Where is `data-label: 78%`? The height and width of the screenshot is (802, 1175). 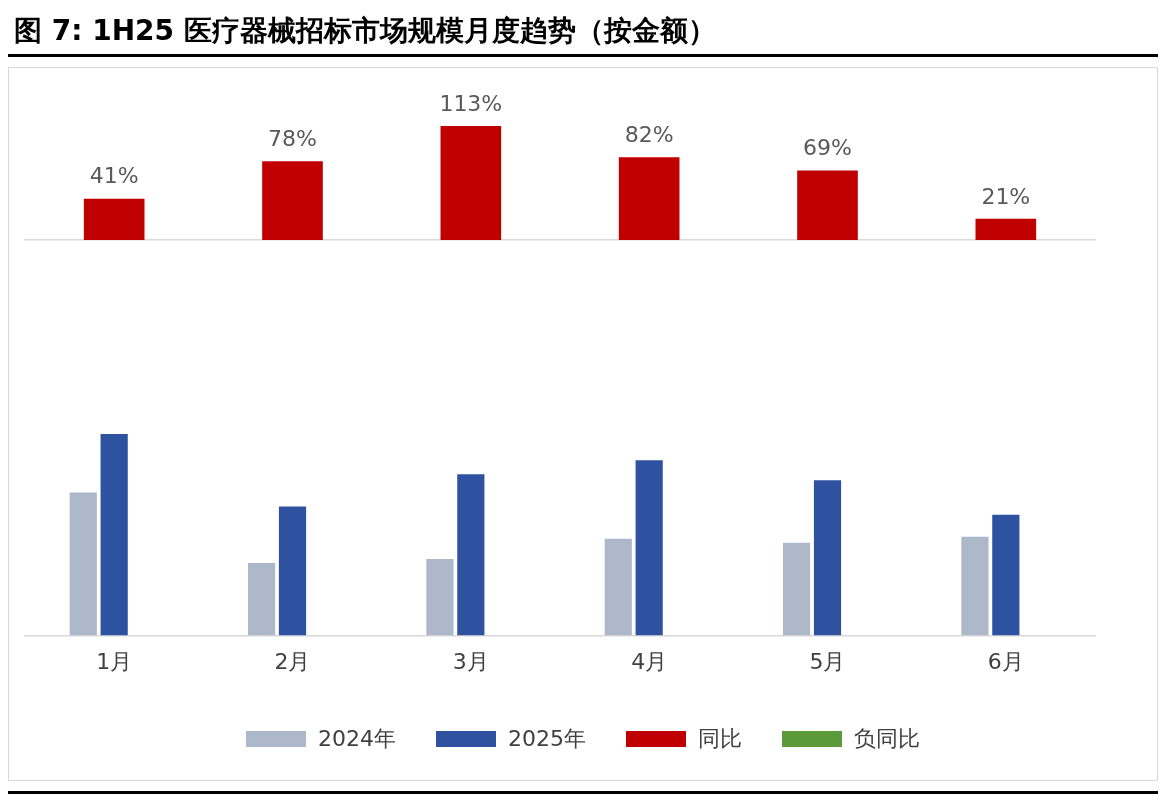 data-label: 78% is located at coordinates (292, 139).